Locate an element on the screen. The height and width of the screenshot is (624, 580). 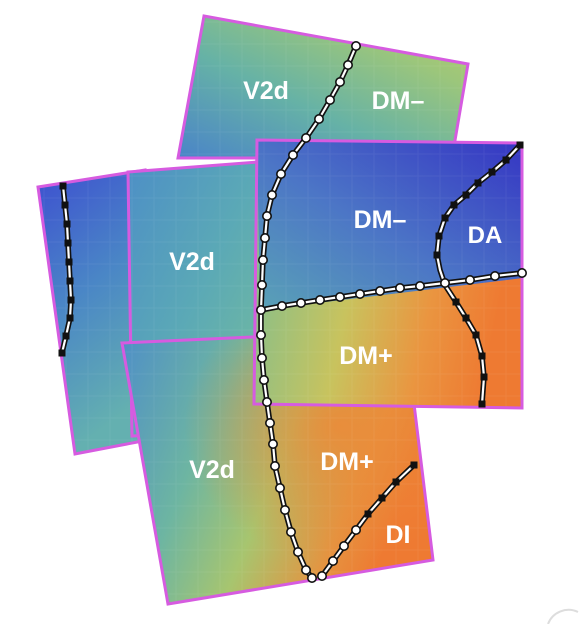
label-dm-minus-top: DM– is located at coordinates (398, 101).